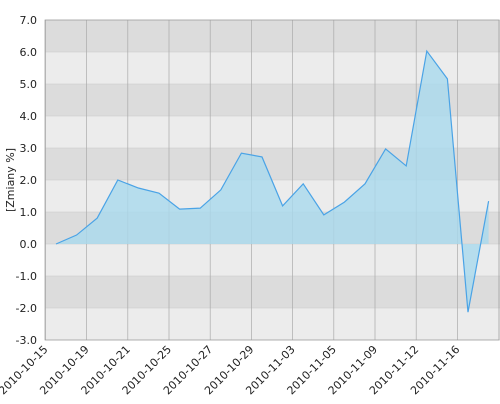  Describe the element at coordinates (26, 308) in the screenshot. I see `y-tick-label: -2.0` at that location.